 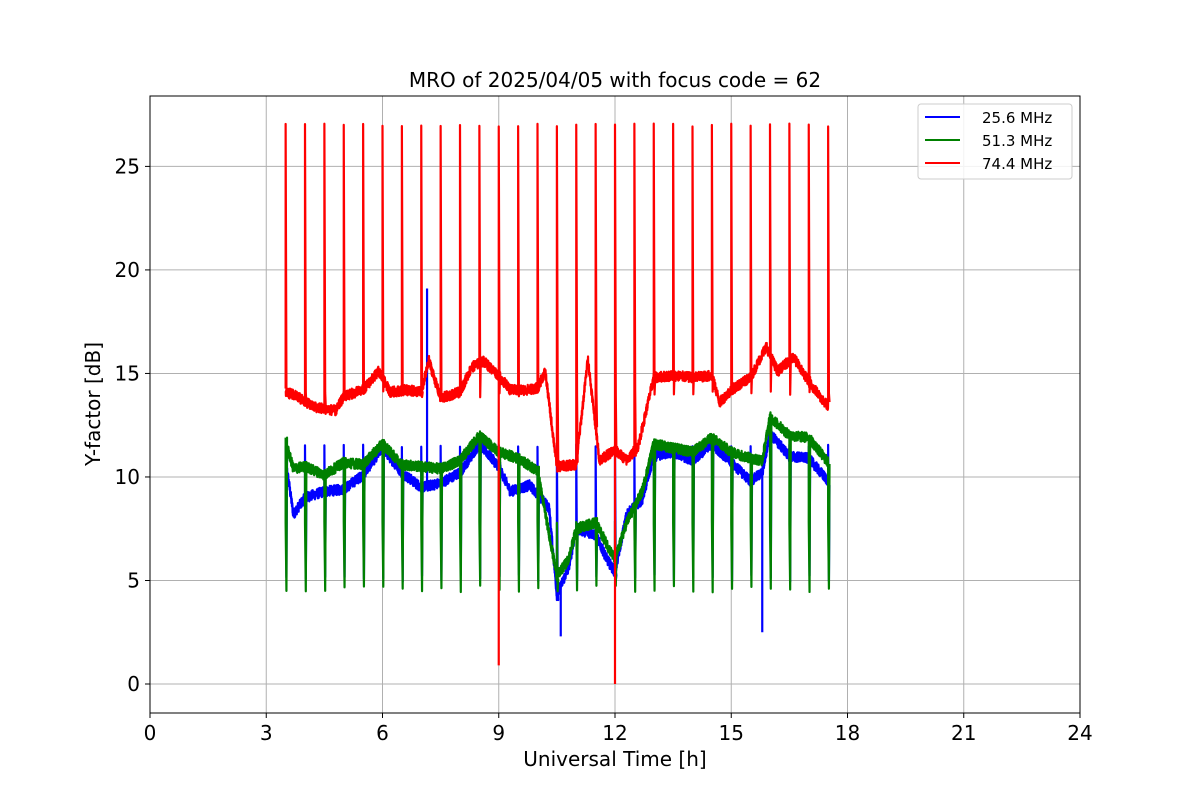 What do you see at coordinates (93, 404) in the screenshot?
I see `y-axis-label: Y-factor [dB]` at bounding box center [93, 404].